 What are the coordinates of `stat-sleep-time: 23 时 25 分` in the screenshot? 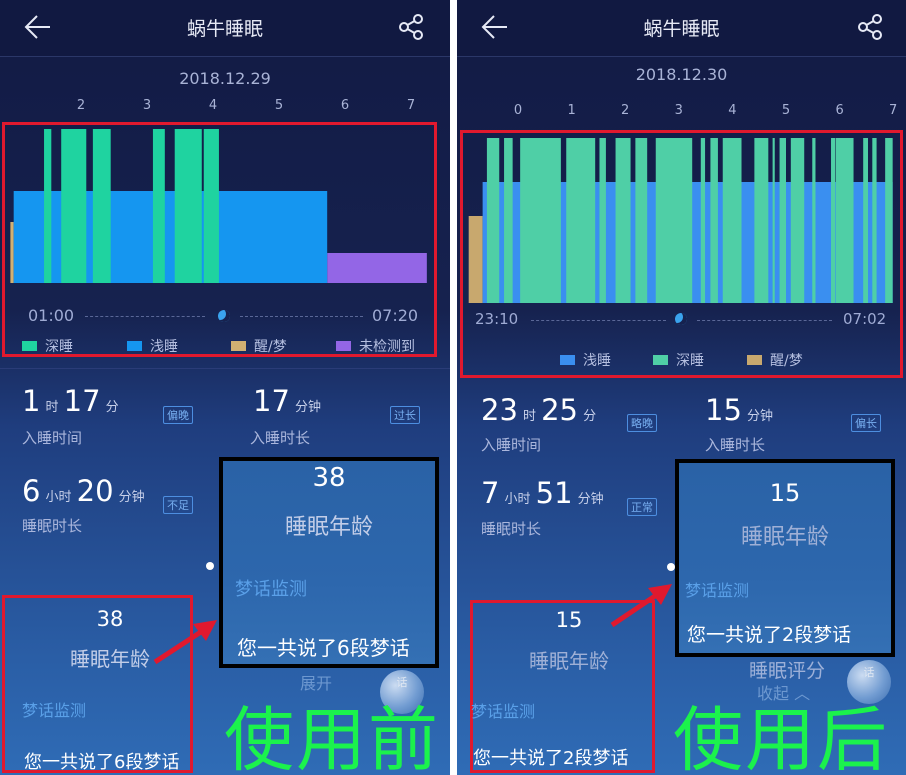 It's located at (538, 410).